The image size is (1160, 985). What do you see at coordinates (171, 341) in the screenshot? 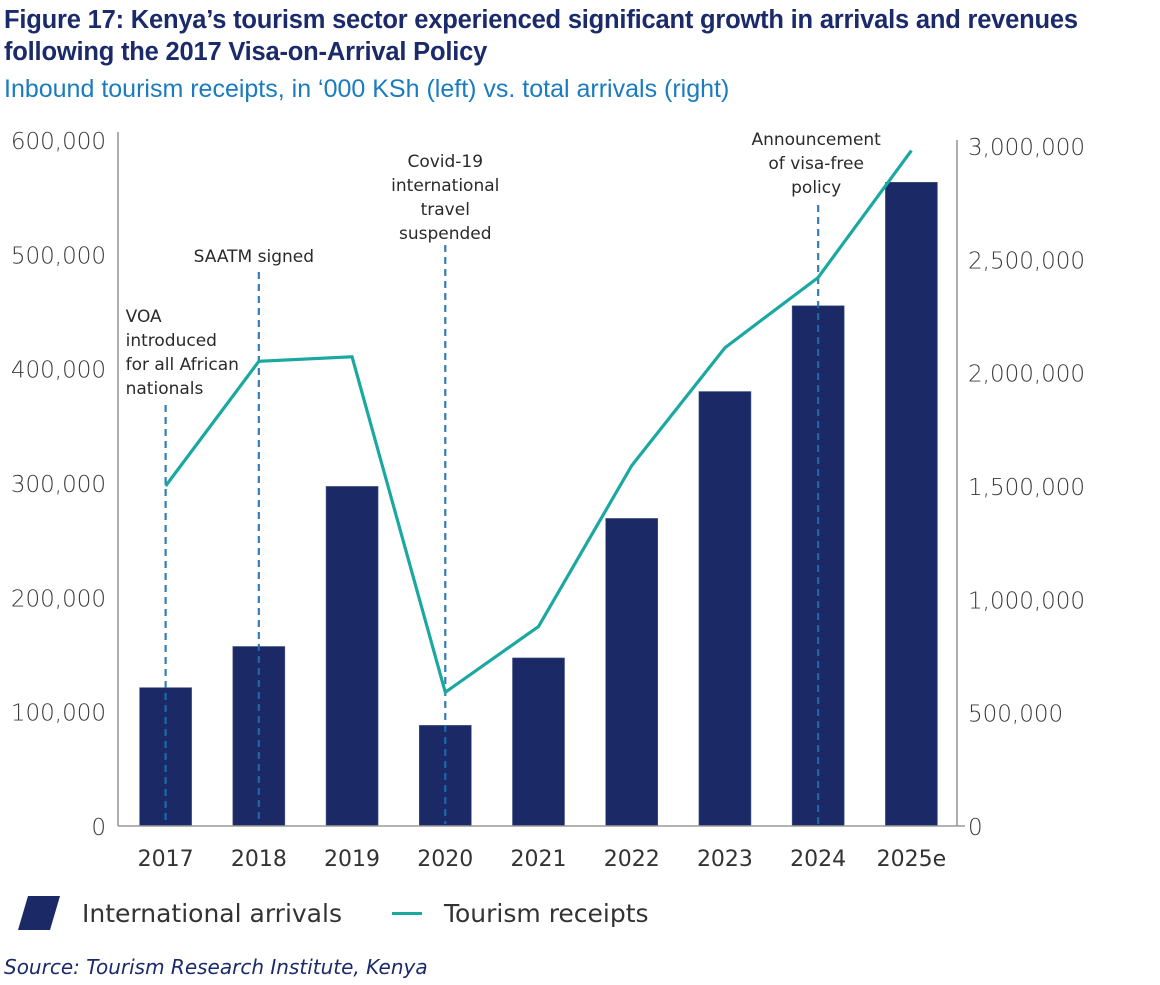
I see `annotation-line-text: introduced` at bounding box center [171, 341].